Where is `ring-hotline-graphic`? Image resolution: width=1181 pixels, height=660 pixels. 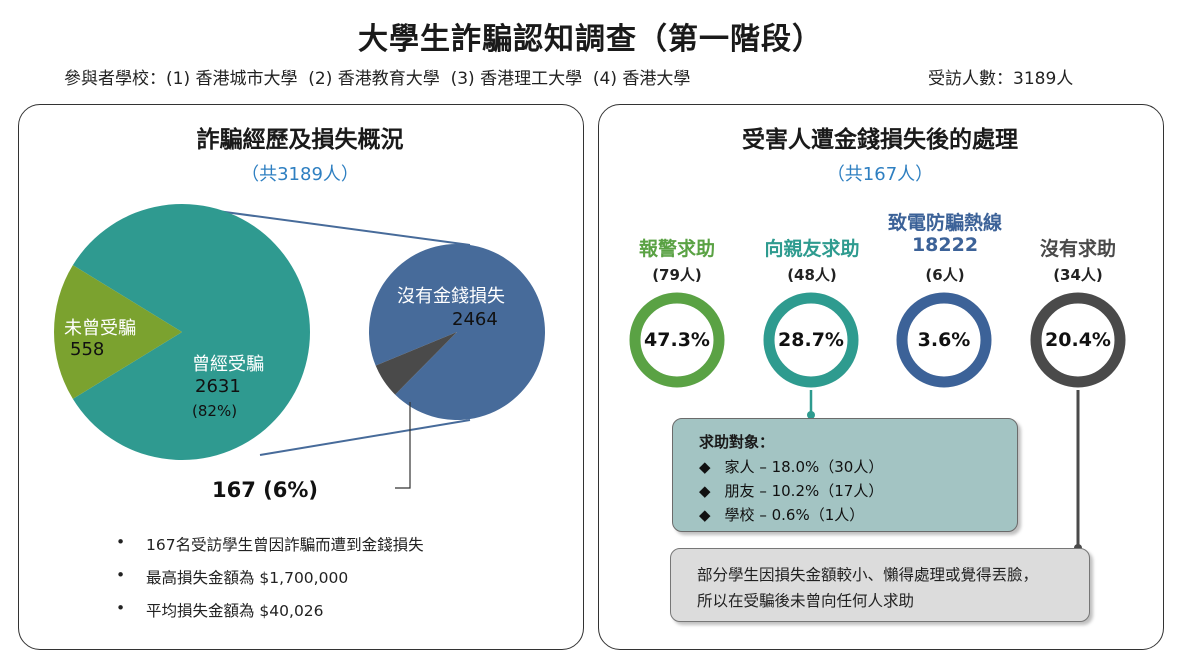 ring-hotline-graphic is located at coordinates (944, 340).